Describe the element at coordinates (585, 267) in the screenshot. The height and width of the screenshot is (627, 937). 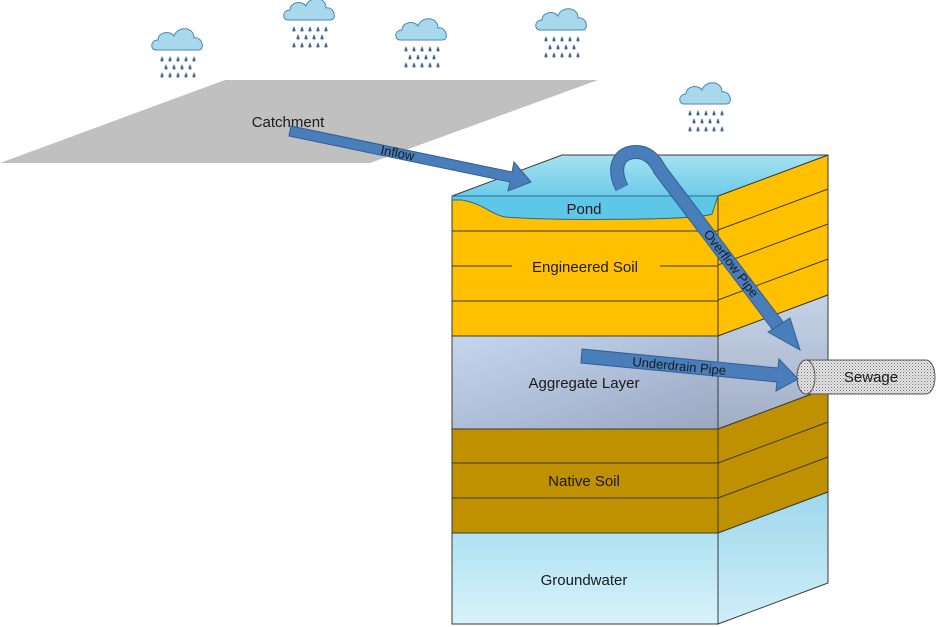
I see `engineered-soil-label: Engineered Soil` at that location.